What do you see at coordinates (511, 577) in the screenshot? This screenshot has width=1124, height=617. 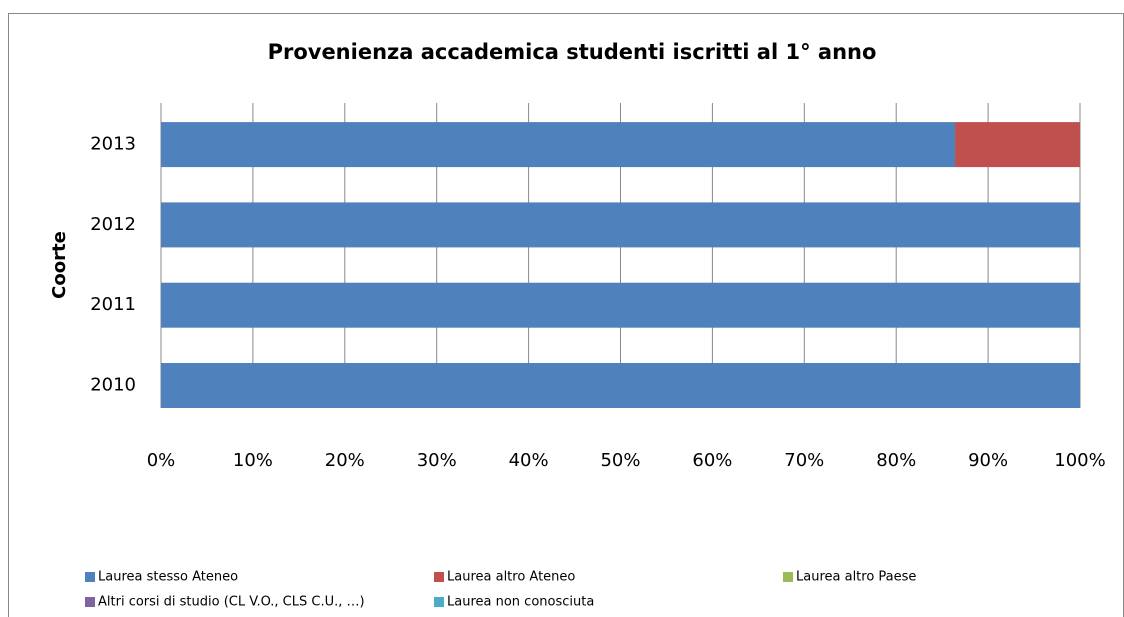 I see `legend-label: Laurea altro Ateneo` at bounding box center [511, 577].